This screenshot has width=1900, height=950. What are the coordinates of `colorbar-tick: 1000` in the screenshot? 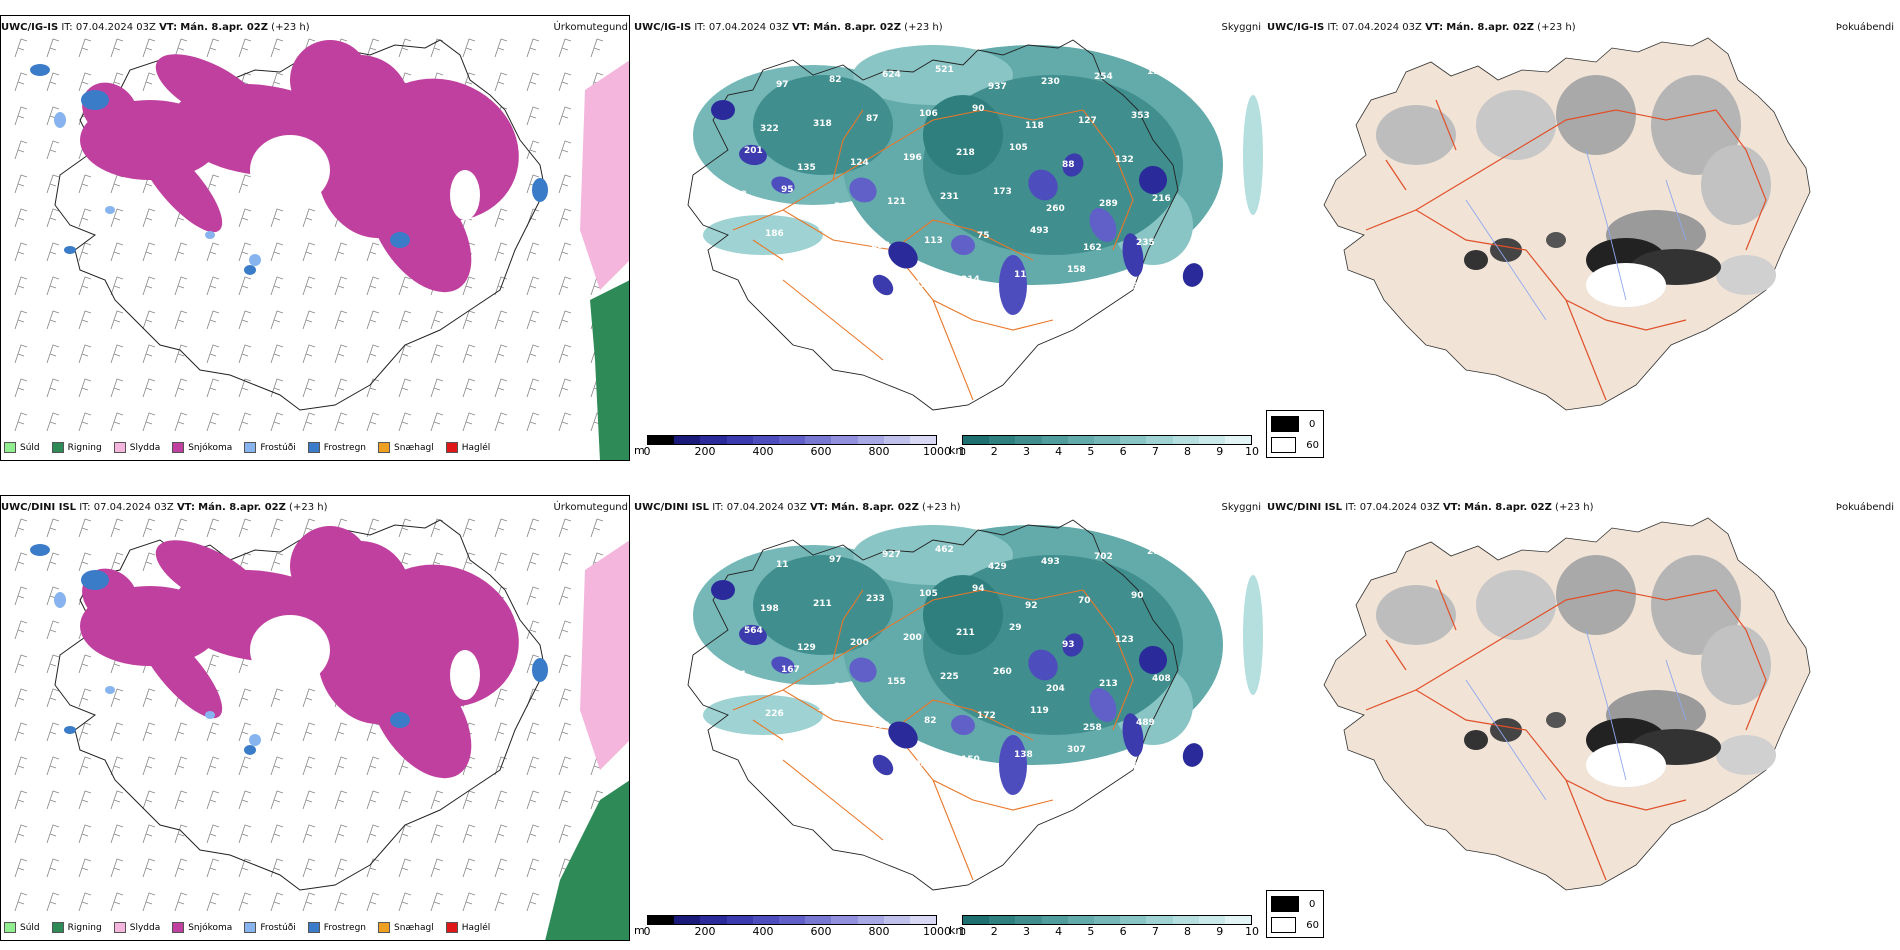 It's located at (937, 931).